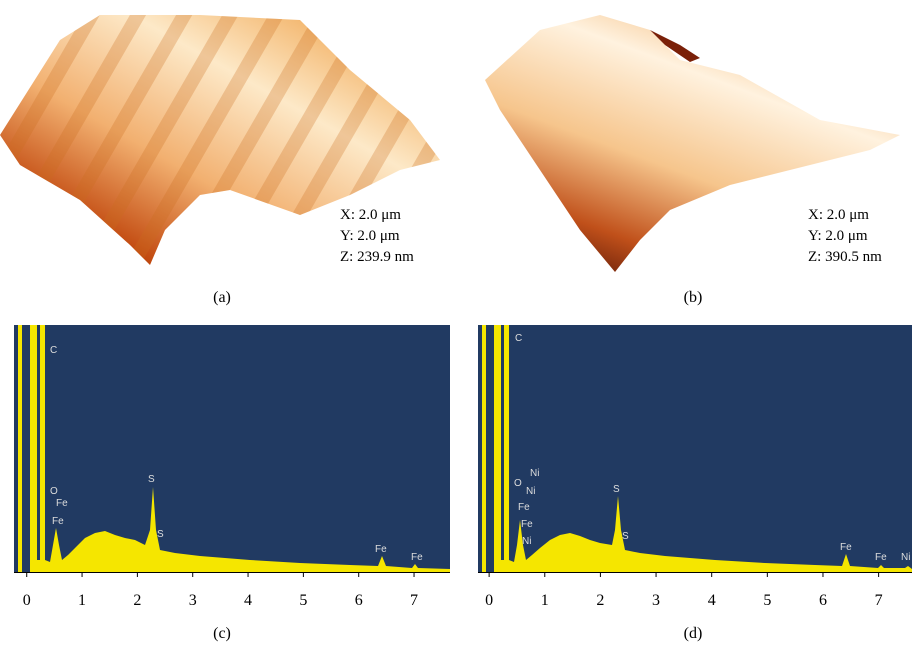  What do you see at coordinates (693, 633) in the screenshot?
I see `panel-label: (d)` at bounding box center [693, 633].